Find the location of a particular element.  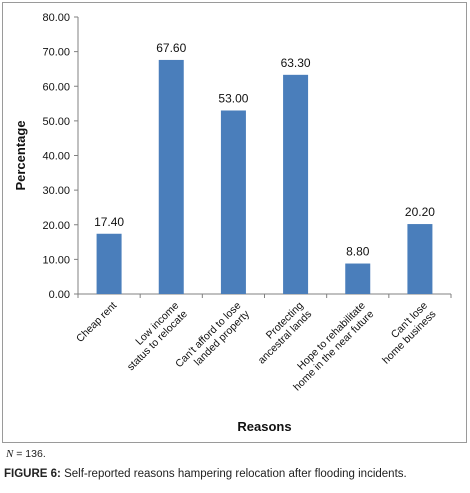

y-tick-label: 80.00 is located at coordinates (56, 18).